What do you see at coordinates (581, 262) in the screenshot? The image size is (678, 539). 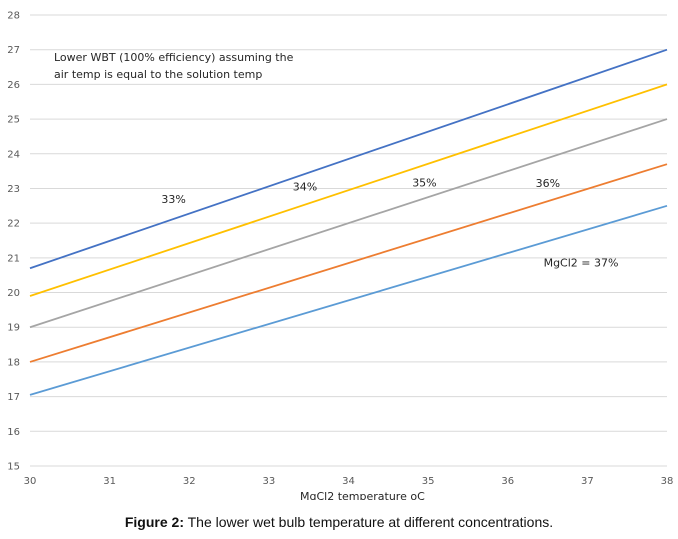 I see `series-label-4: MgCl2 = 37%` at bounding box center [581, 262].